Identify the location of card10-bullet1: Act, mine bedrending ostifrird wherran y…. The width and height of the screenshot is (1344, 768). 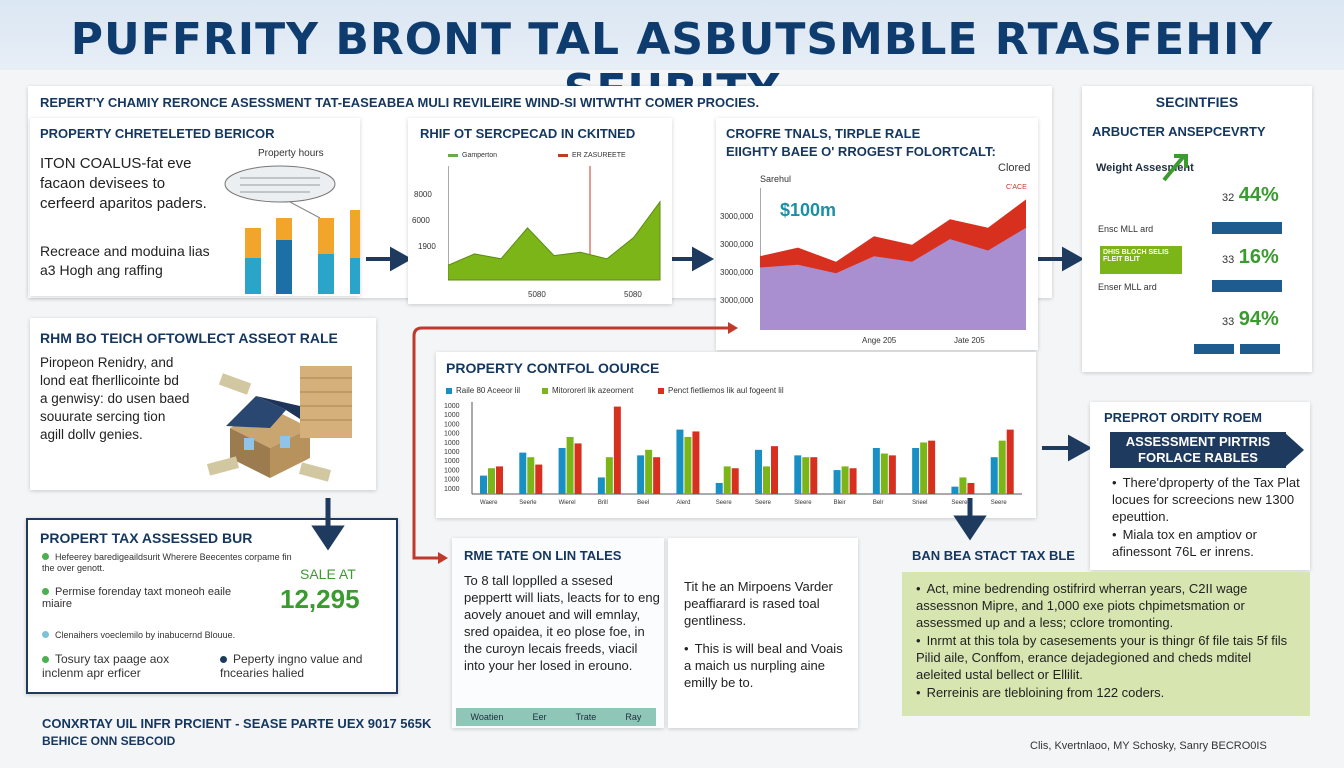
(1108, 605).